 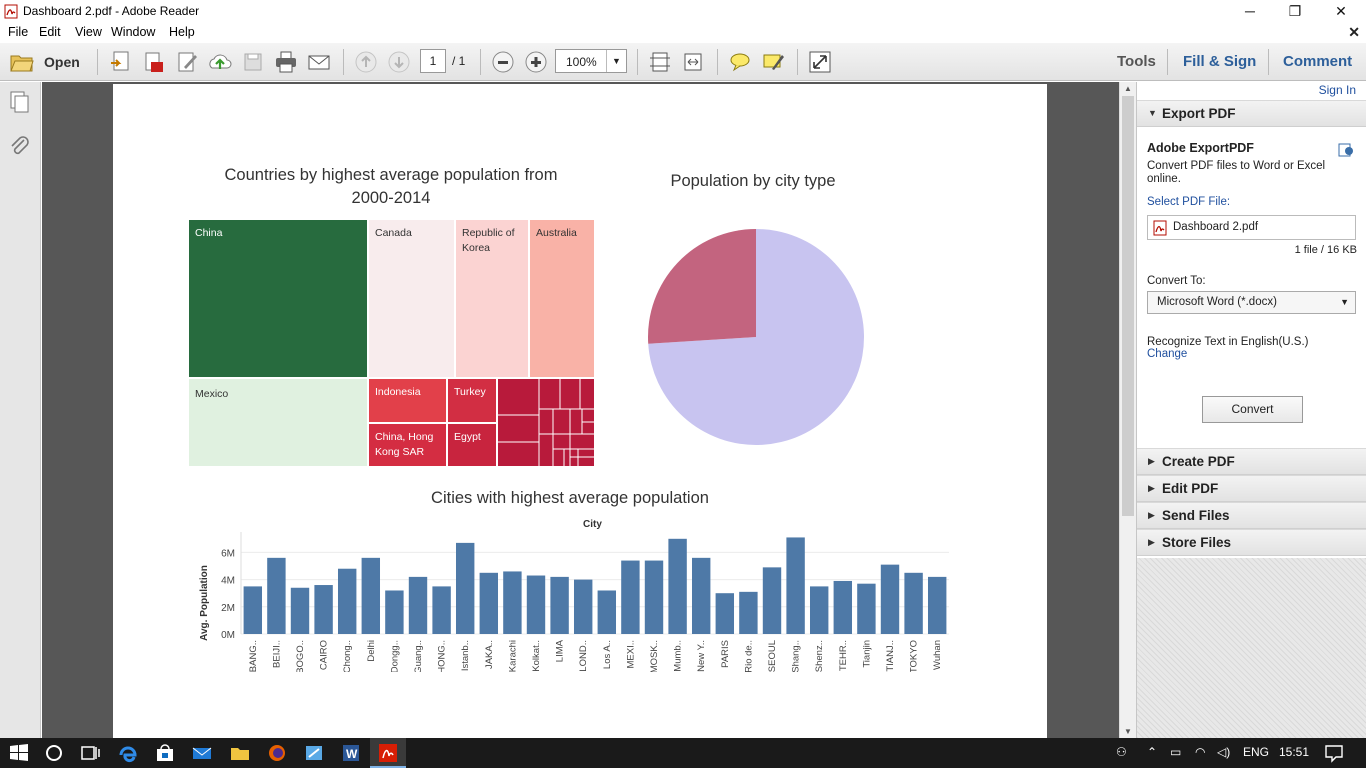 What do you see at coordinates (1251, 227) in the screenshot?
I see `selected-file-box: Dashboard 2.pdf` at bounding box center [1251, 227].